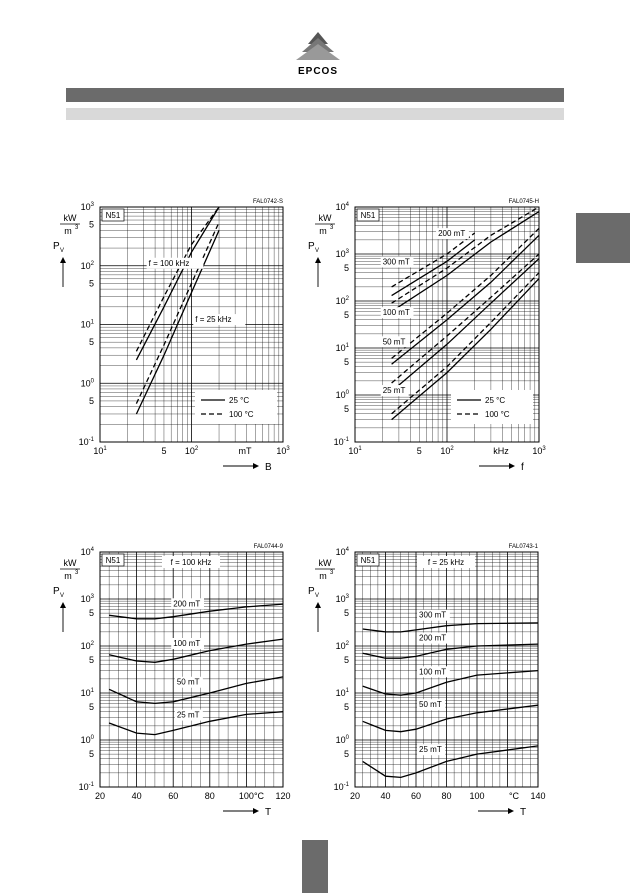 This screenshot has height=893, width=630. Describe the element at coordinates (268, 202) in the screenshot. I see `figure-id-label: FAL0742-S` at that location.